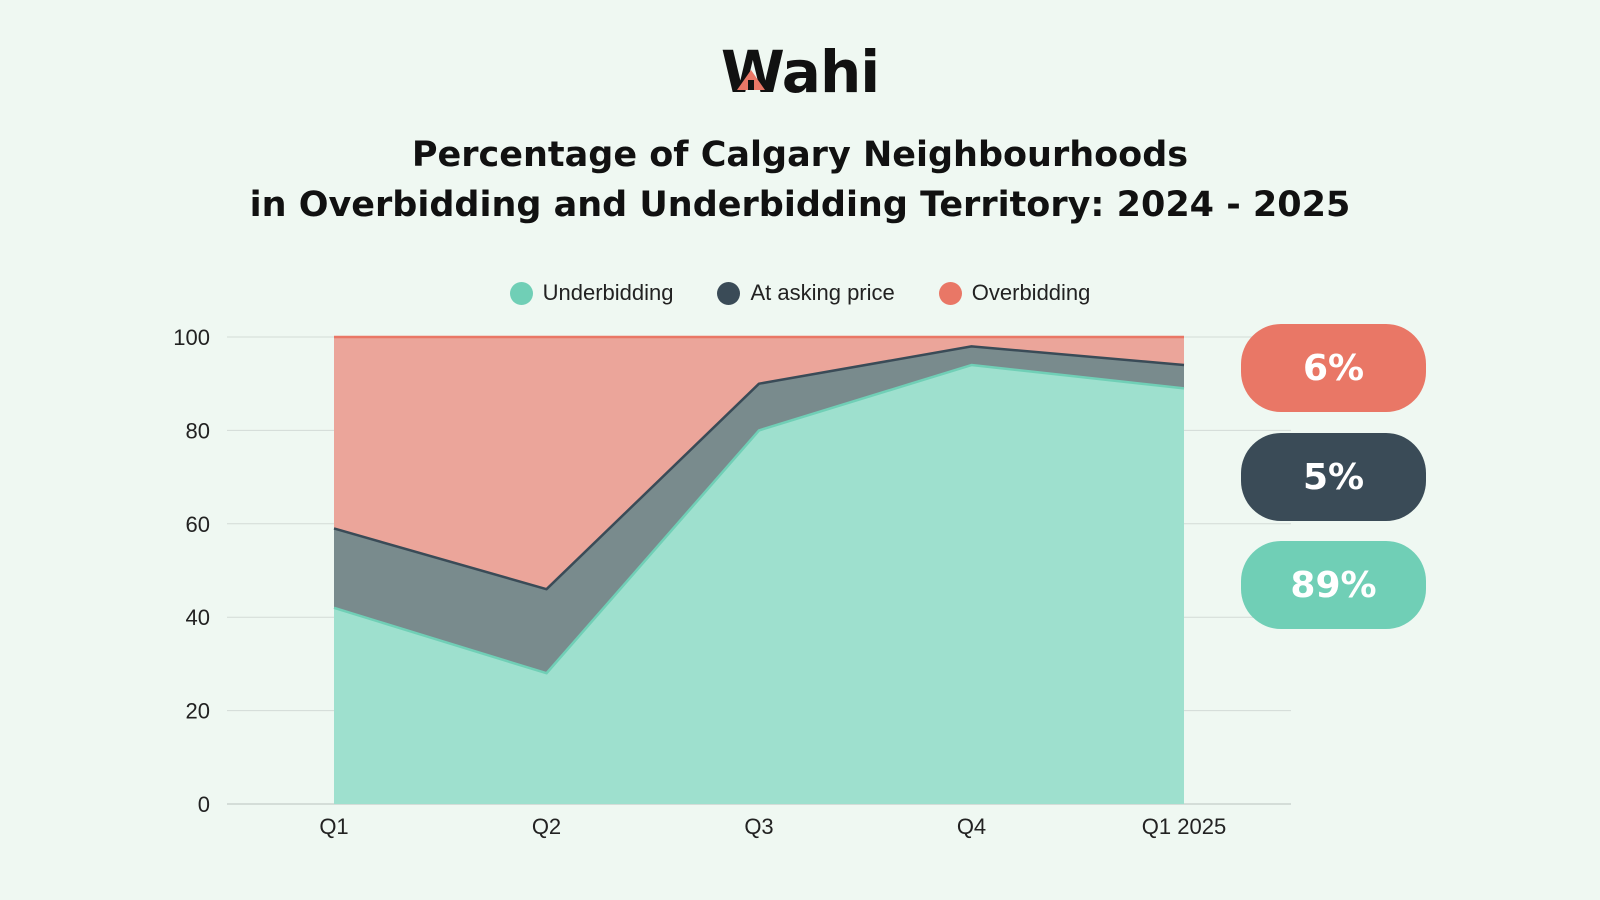 This screenshot has width=1600, height=900. Describe the element at coordinates (204, 804) in the screenshot. I see `y-tick-label: 0` at that location.